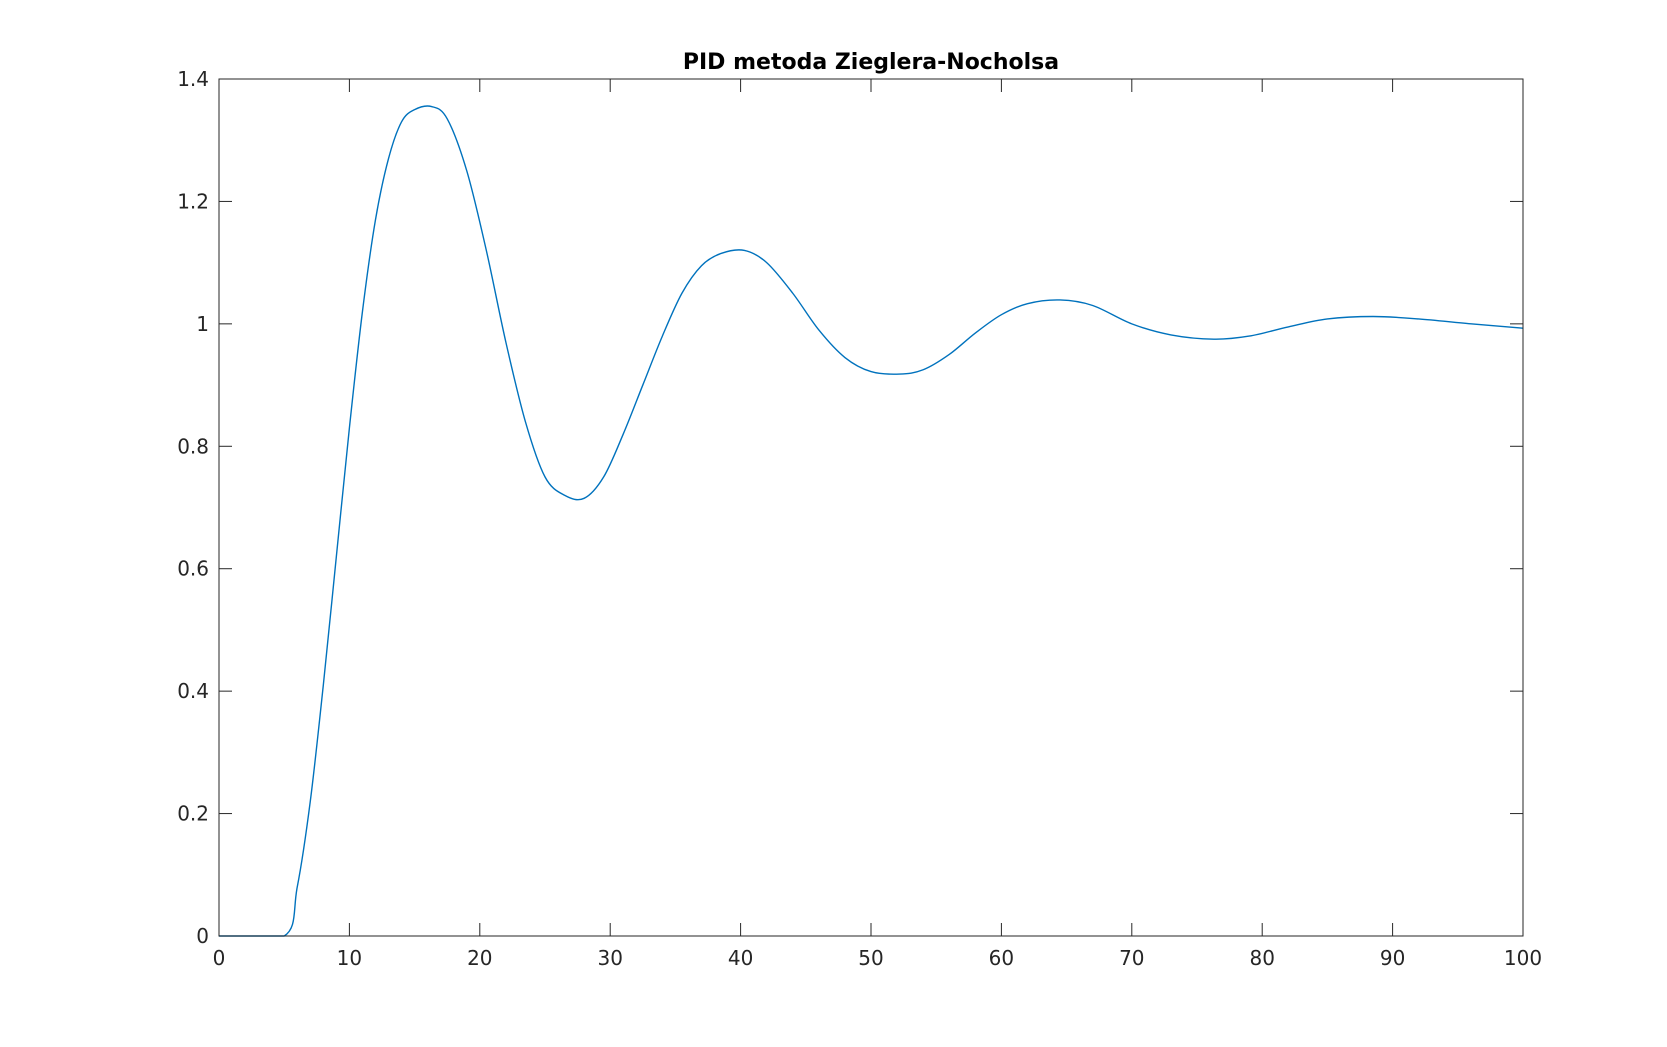 Image resolution: width=1667 pixels, height=1047 pixels. I want to click on y-tick-label: 0.6, so click(193, 569).